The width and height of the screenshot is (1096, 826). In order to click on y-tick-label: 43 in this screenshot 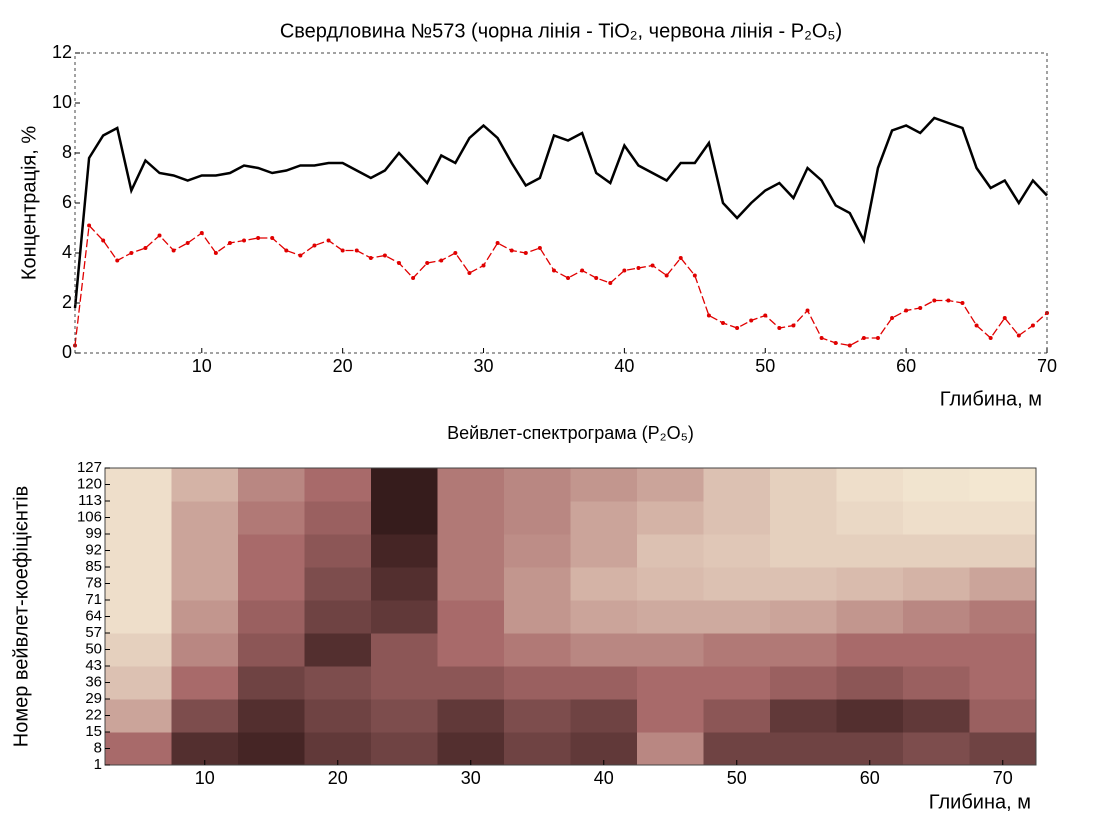, I will do `click(93, 665)`.